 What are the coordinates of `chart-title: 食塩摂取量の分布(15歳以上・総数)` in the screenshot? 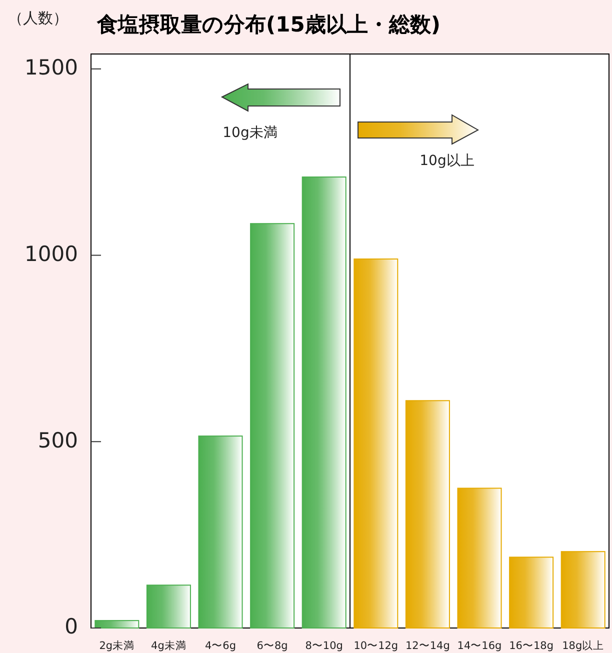 It's located at (268, 24).